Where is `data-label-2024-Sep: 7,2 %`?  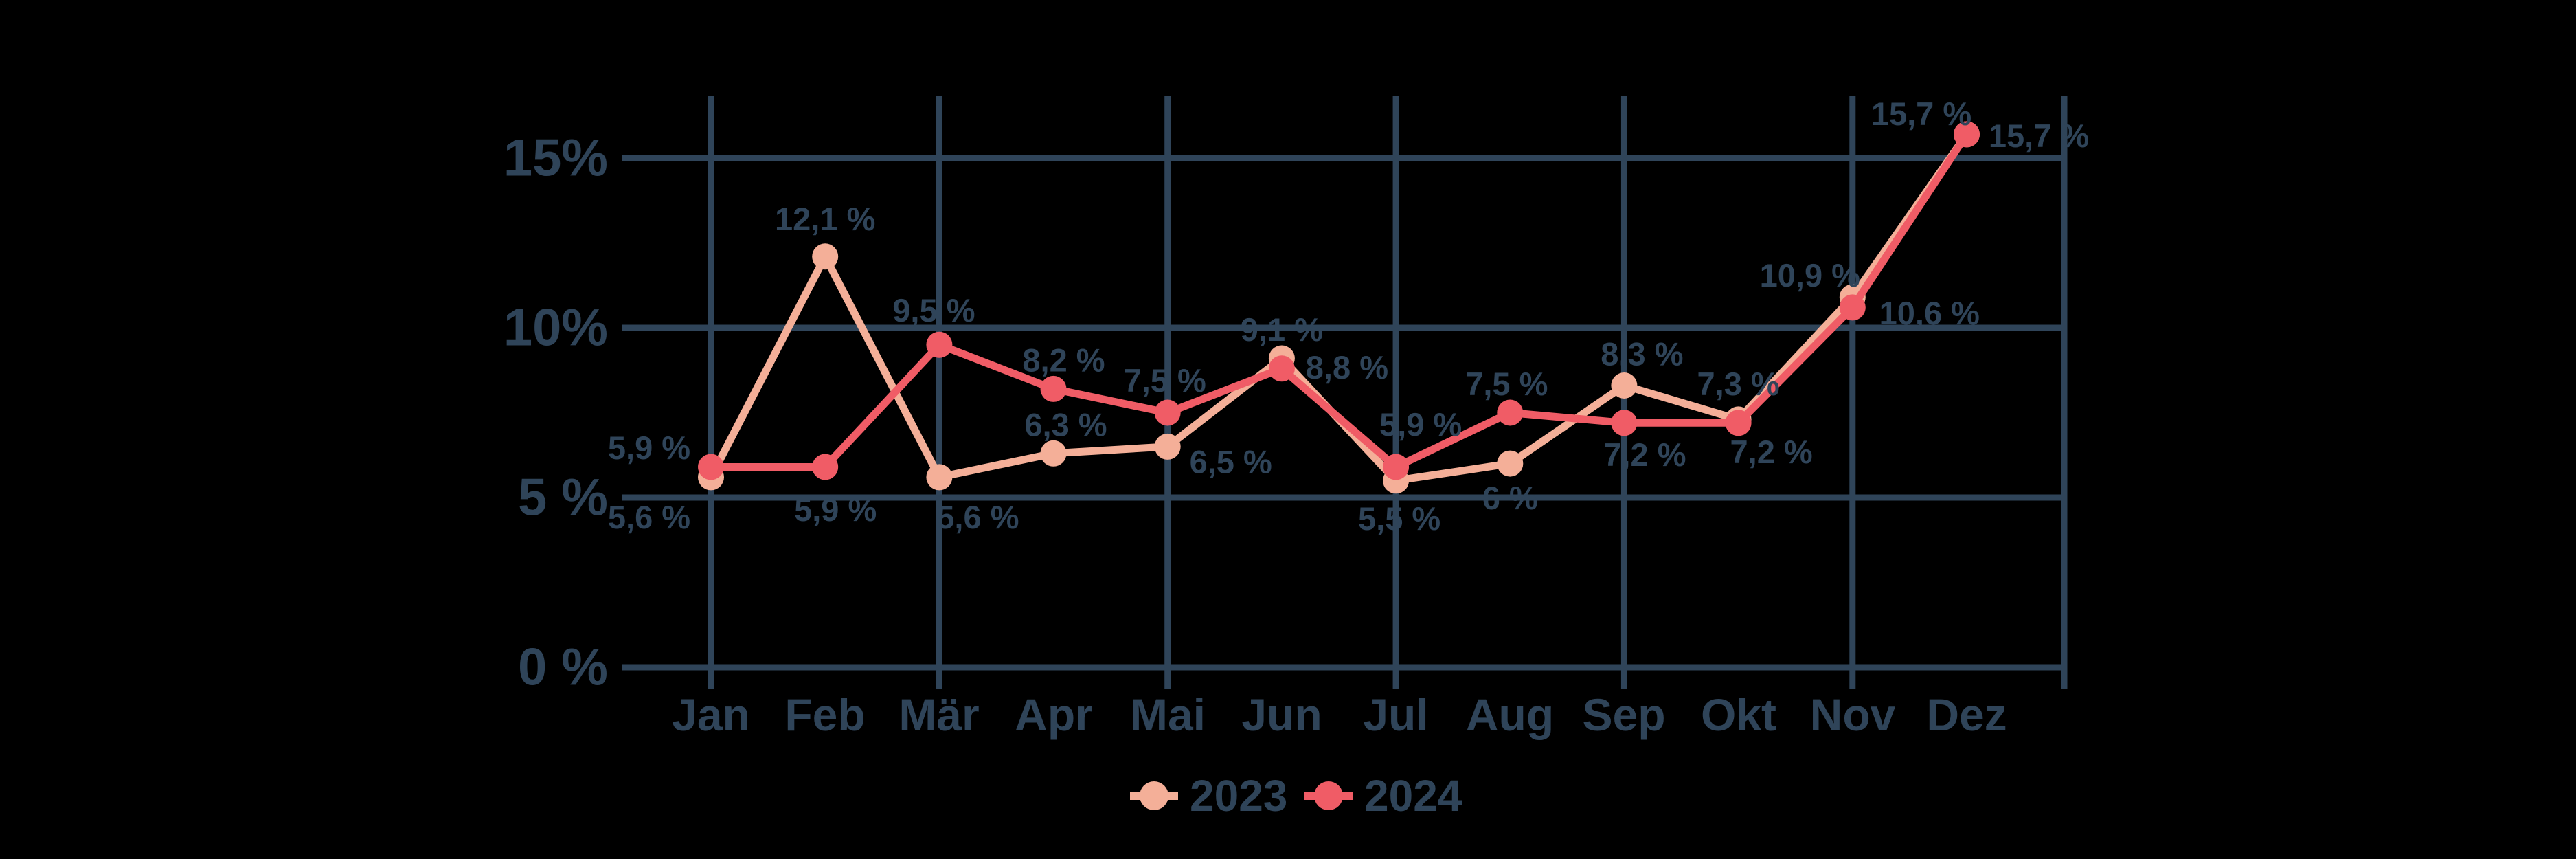 data-label-2024-Sep: 7,2 % is located at coordinates (1644, 454).